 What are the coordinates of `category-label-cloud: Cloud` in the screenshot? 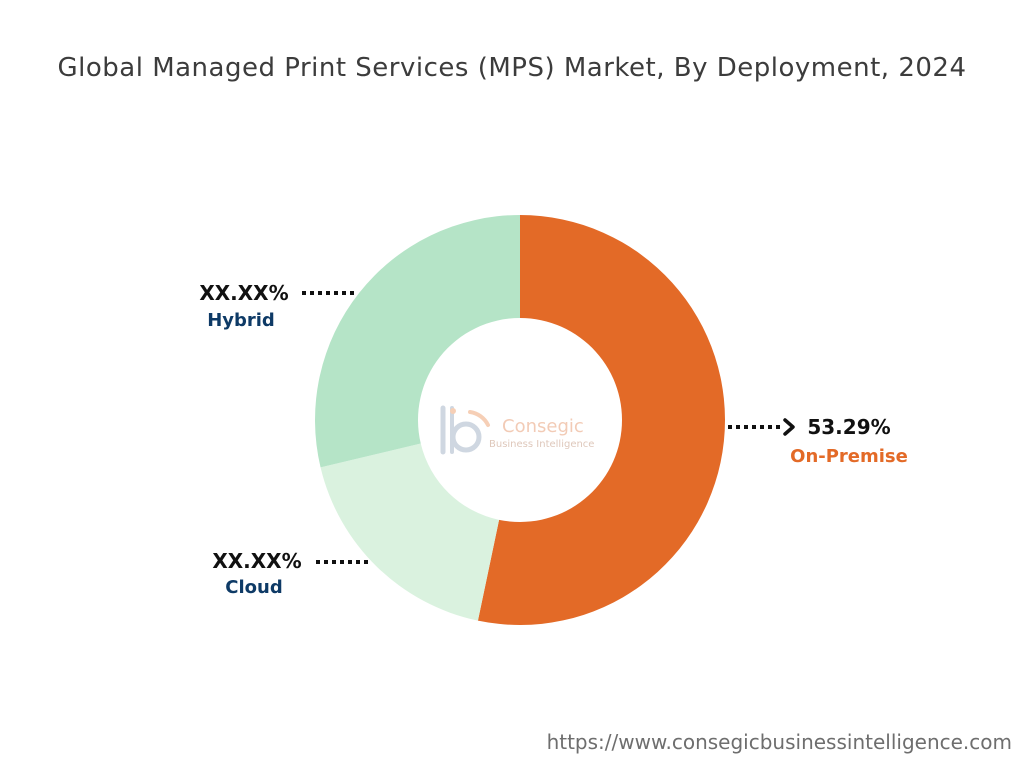 It's located at (253, 587).